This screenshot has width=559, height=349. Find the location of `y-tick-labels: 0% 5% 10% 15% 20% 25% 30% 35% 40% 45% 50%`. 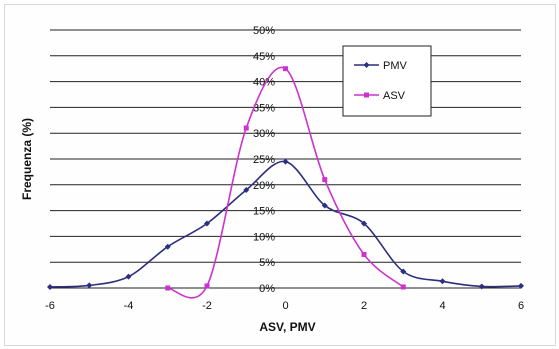

y-tick-labels: 0% 5% 10% 15% 20% 25% 30% 35% 40% 45% 50% is located at coordinates (264, 160).